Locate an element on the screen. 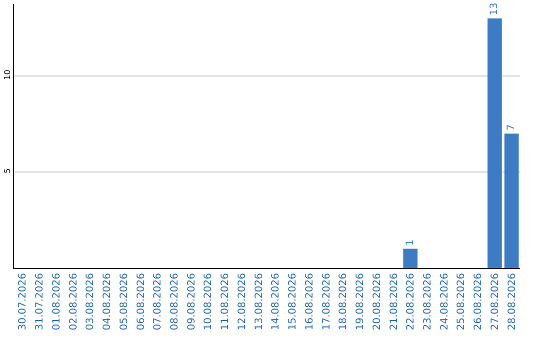 The image size is (540, 340). x-tick-label: 19.08.2026 is located at coordinates (360, 301).